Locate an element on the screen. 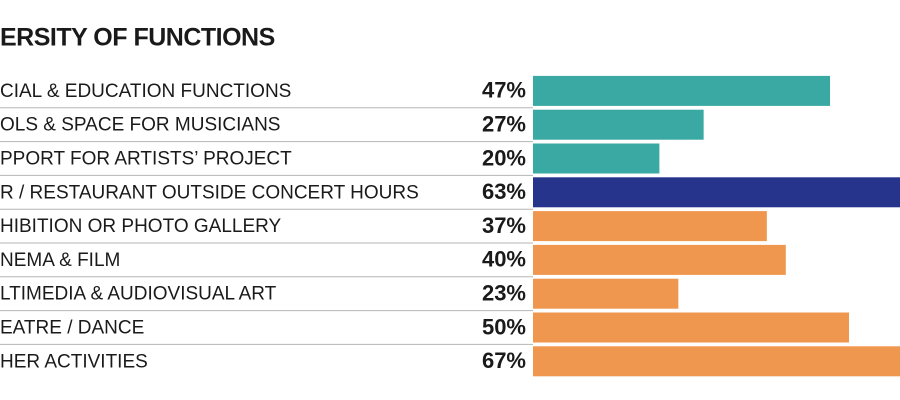  chart-title: ERSITY OF FUNCTIONS is located at coordinates (137, 38).